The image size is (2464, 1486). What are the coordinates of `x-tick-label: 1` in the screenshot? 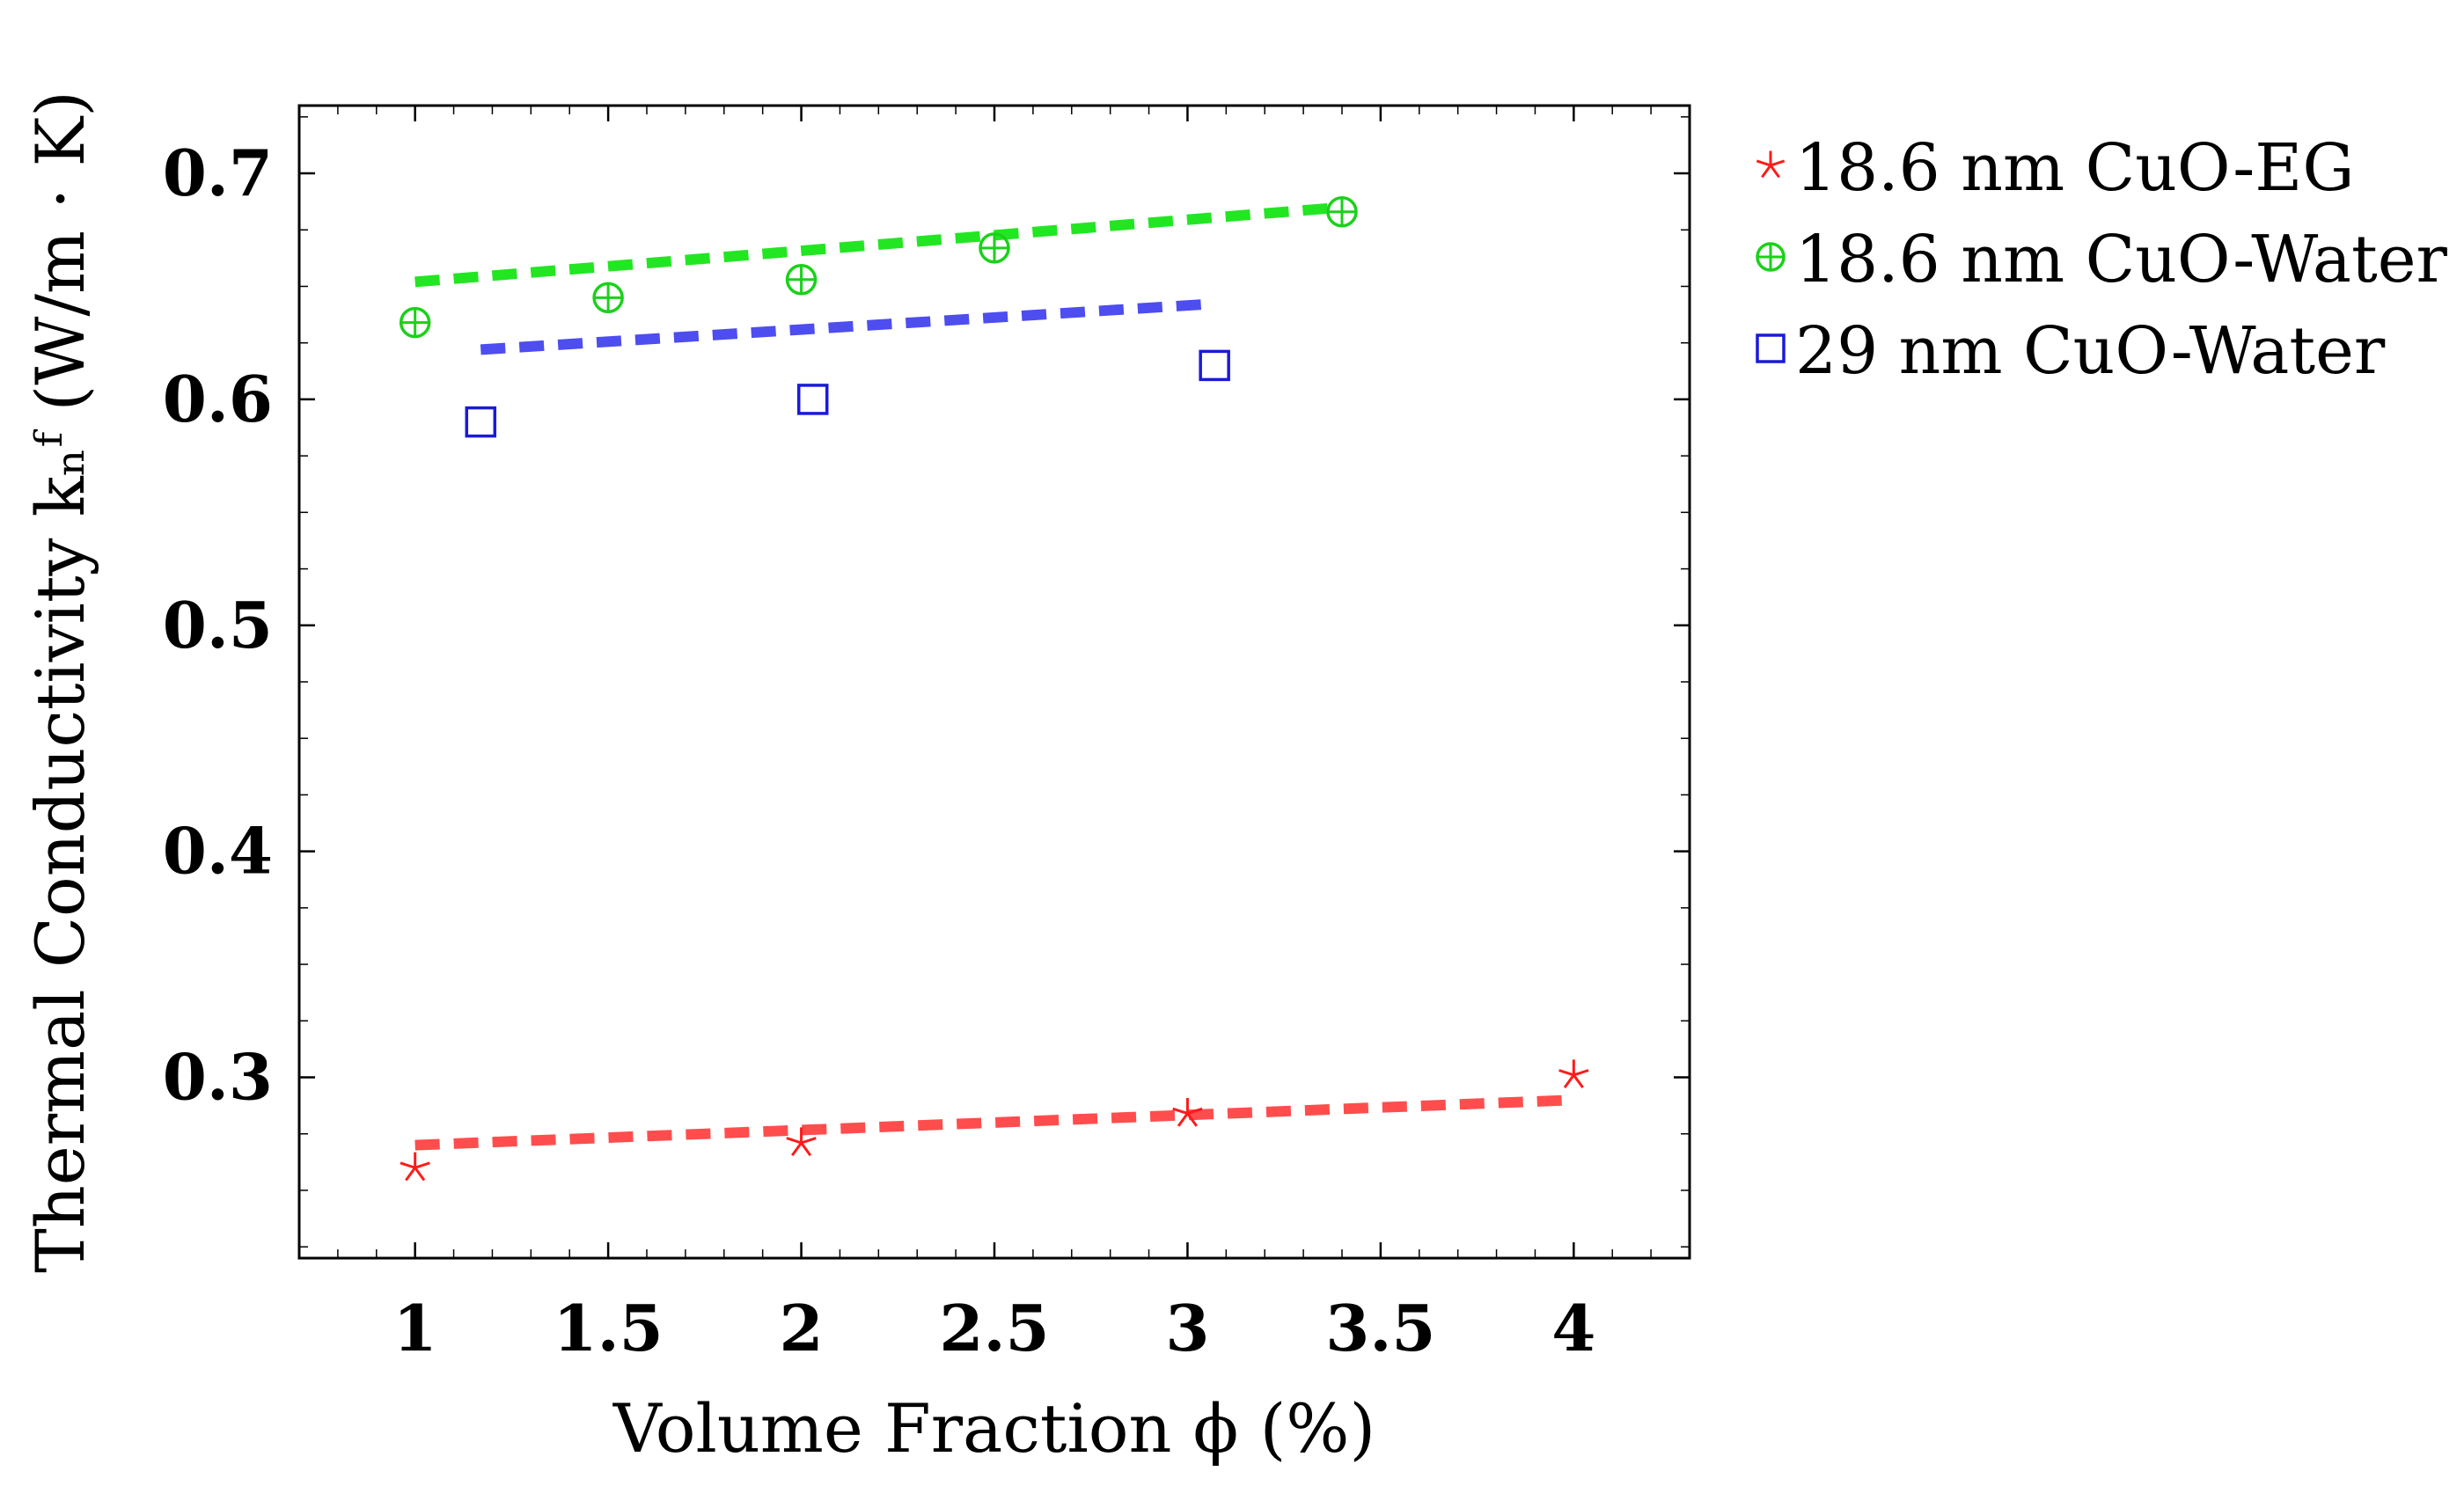 It's located at (415, 1328).